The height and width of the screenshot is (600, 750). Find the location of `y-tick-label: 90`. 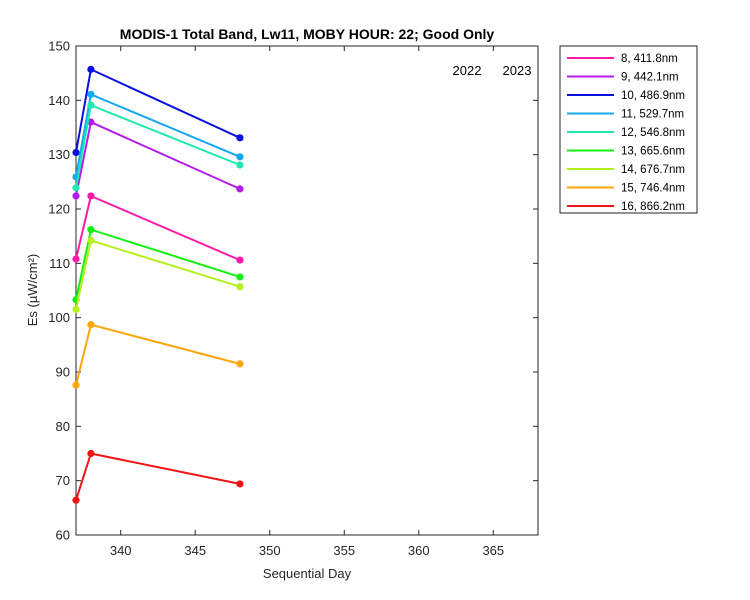

y-tick-label: 90 is located at coordinates (63, 372).